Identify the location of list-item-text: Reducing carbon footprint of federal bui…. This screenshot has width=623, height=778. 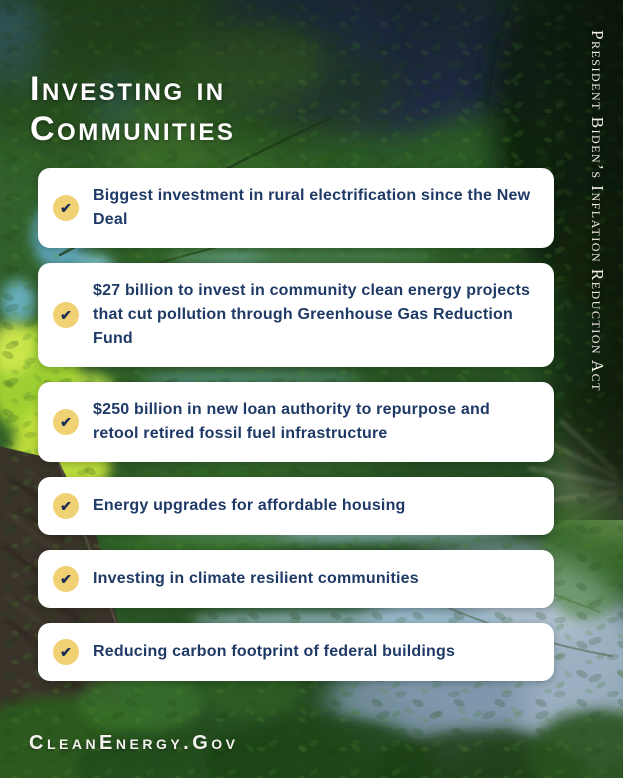
(274, 651).